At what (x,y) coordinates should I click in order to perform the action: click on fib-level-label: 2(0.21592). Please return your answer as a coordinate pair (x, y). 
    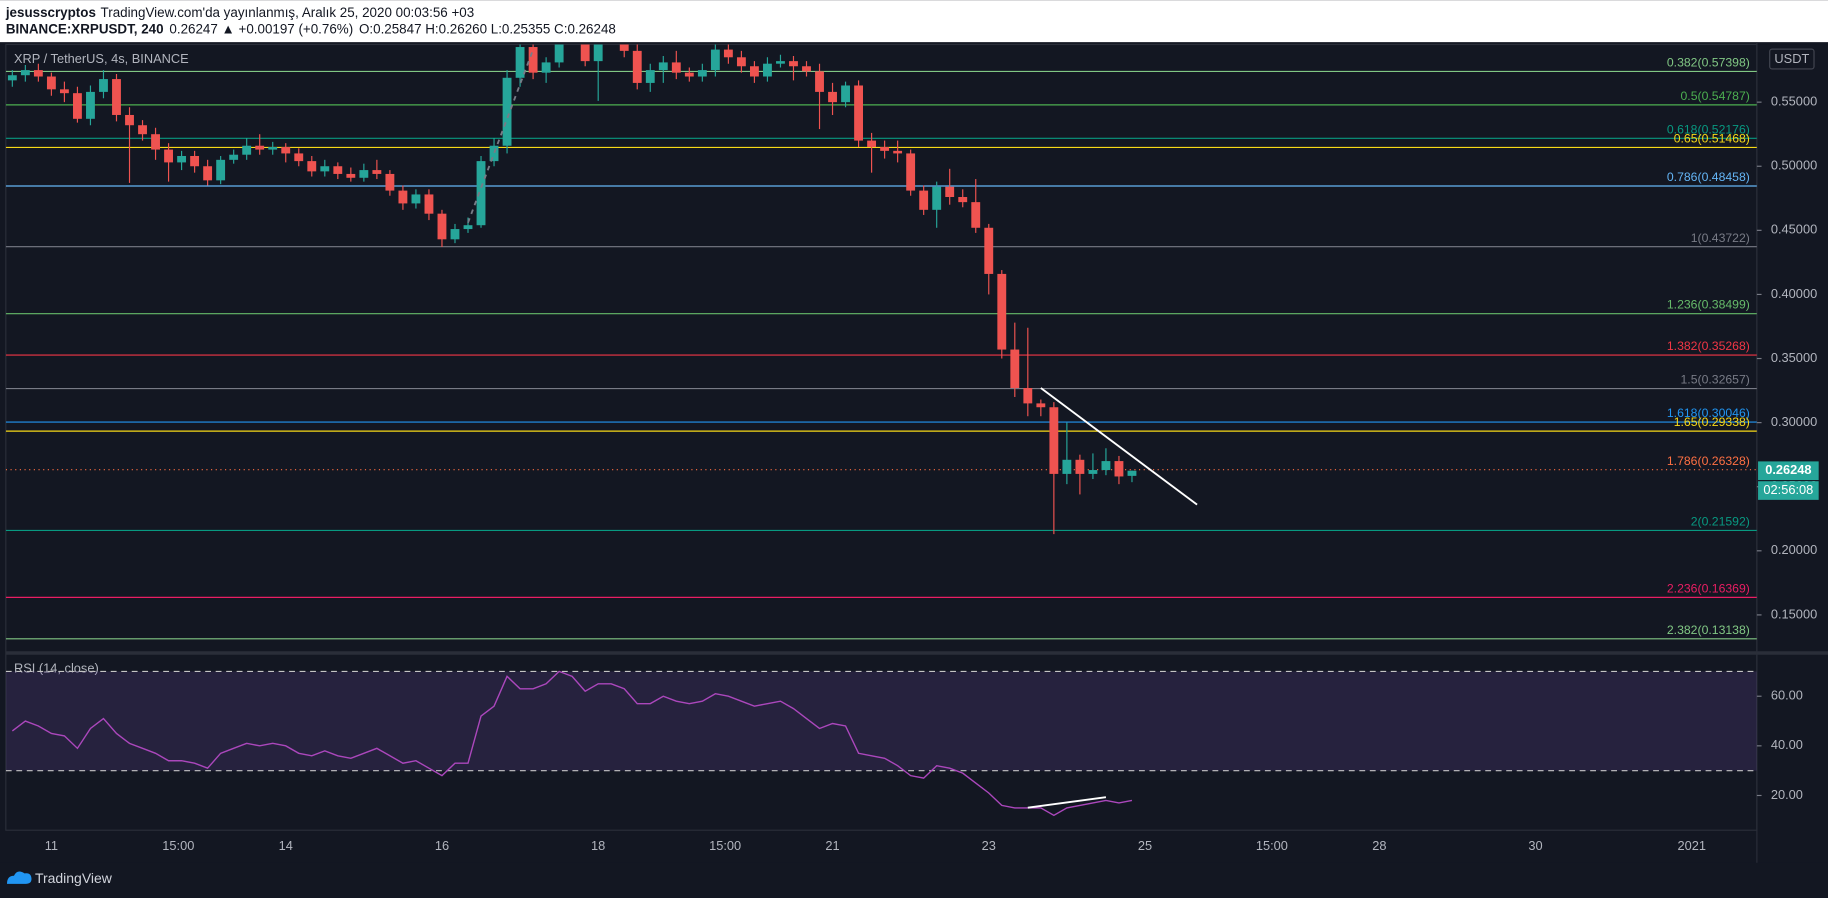
    Looking at the image, I should click on (1720, 521).